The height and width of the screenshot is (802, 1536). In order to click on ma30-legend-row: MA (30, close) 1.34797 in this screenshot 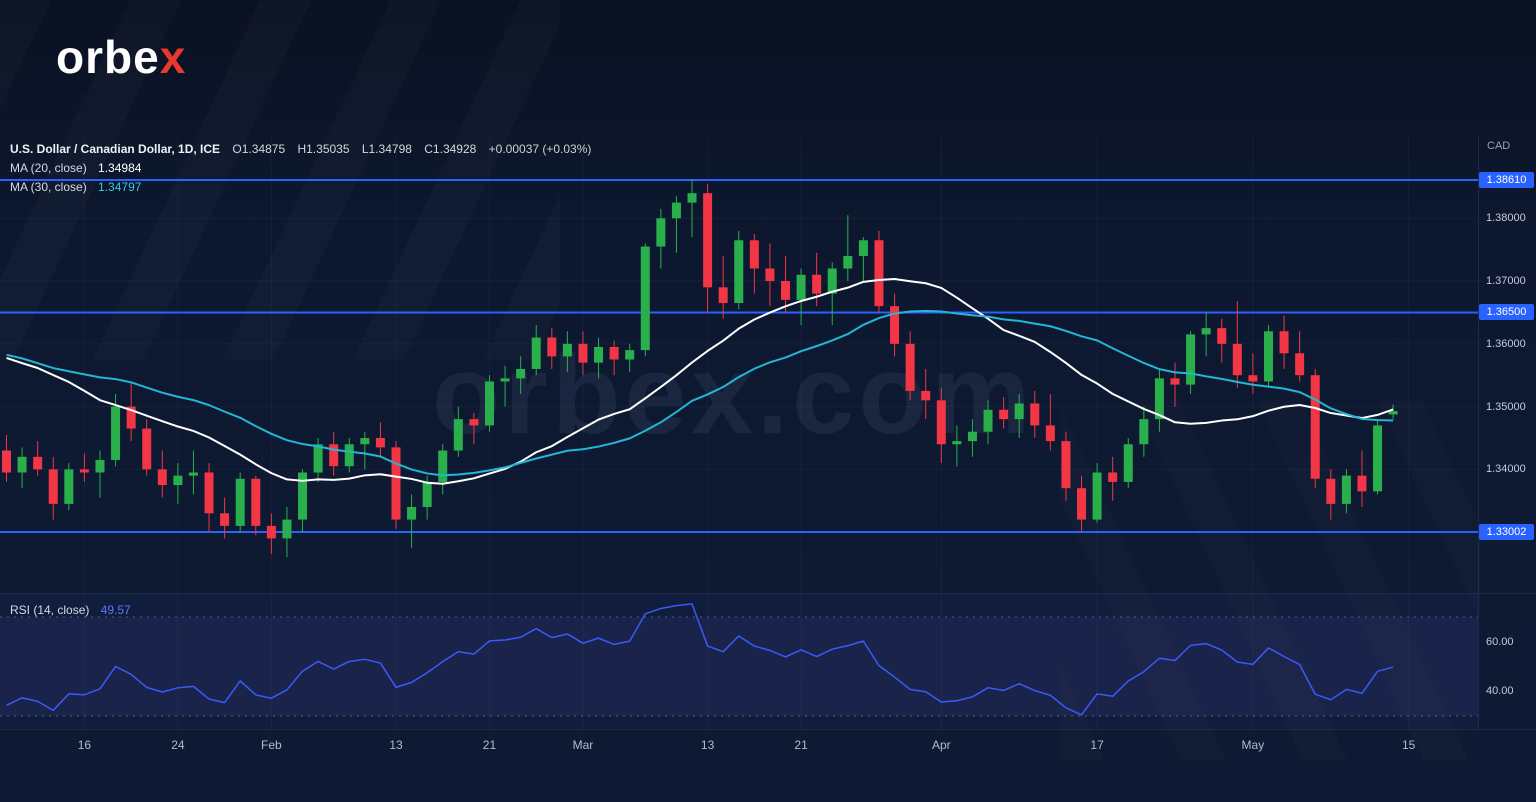, I will do `click(300, 187)`.